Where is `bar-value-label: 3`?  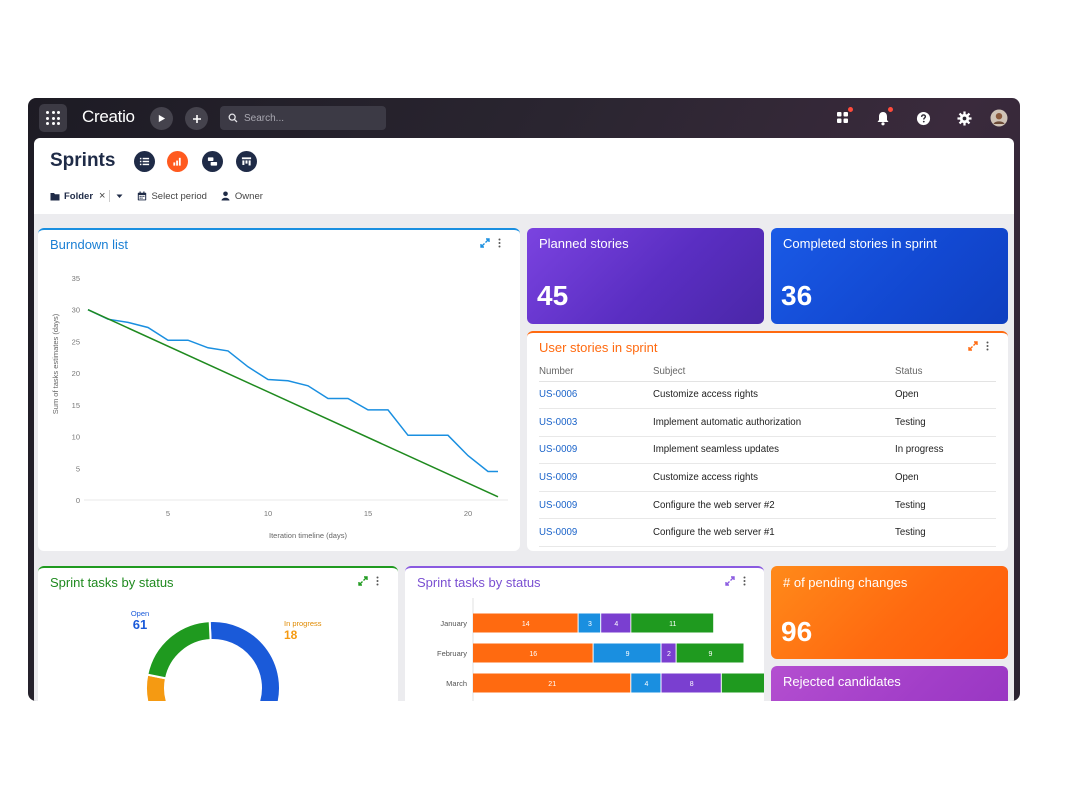
bar-value-label: 3 is located at coordinates (590, 624).